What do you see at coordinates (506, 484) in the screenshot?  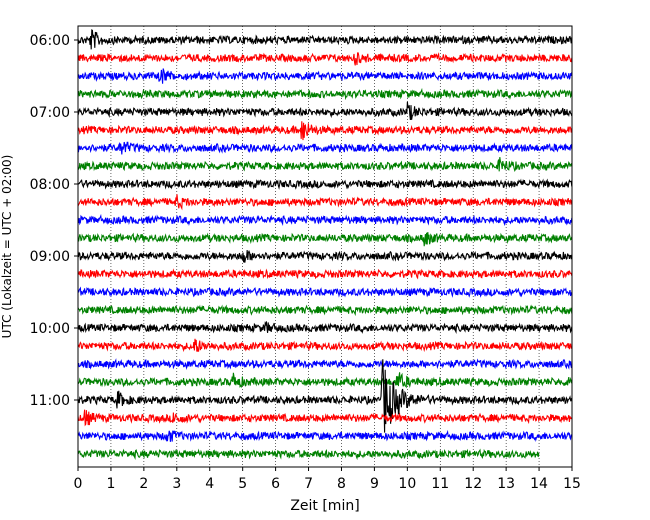 I see `x-tick-label: 13` at bounding box center [506, 484].